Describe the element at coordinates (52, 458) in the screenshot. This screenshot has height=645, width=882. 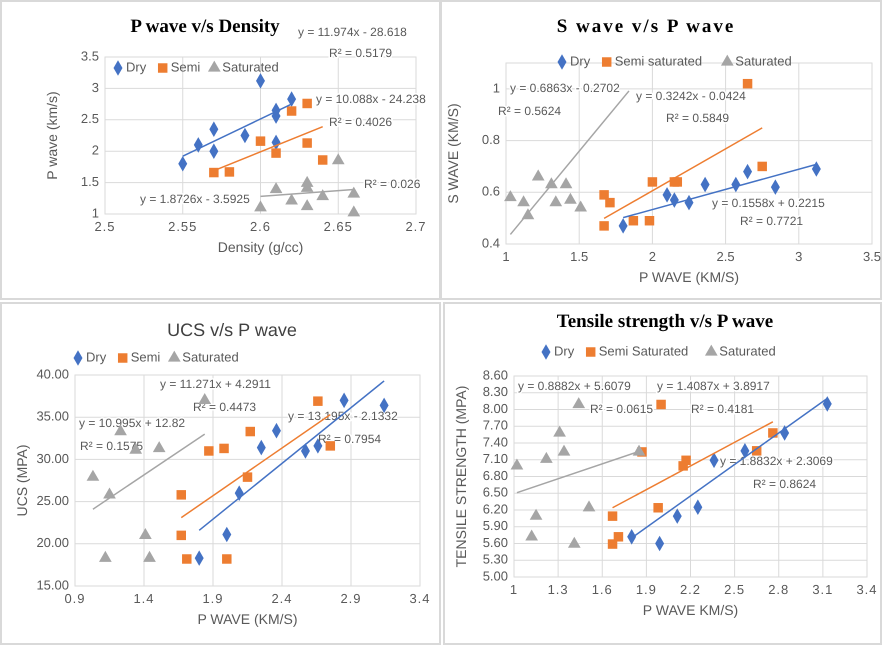
I see `y-tick-label: 30.00` at that location.